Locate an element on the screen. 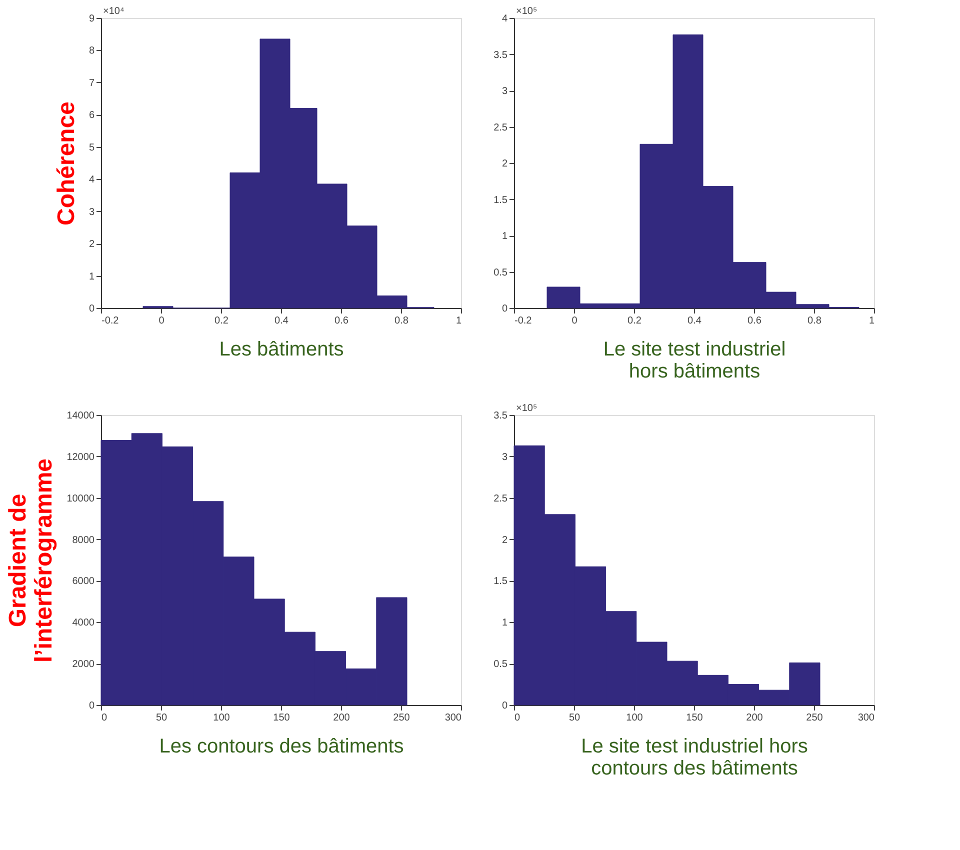 This screenshot has height=850, width=960. y-tick-label: 8000 is located at coordinates (83, 540).